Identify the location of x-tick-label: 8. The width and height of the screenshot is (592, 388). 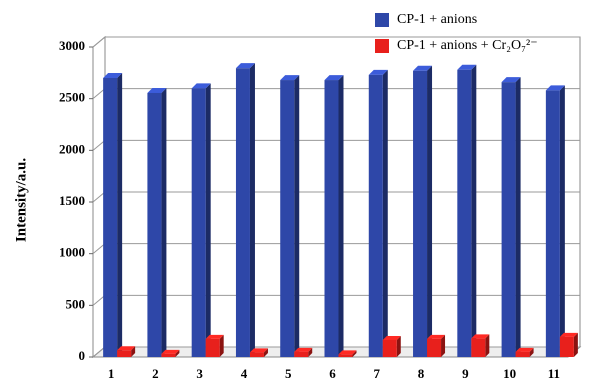
(421, 373).